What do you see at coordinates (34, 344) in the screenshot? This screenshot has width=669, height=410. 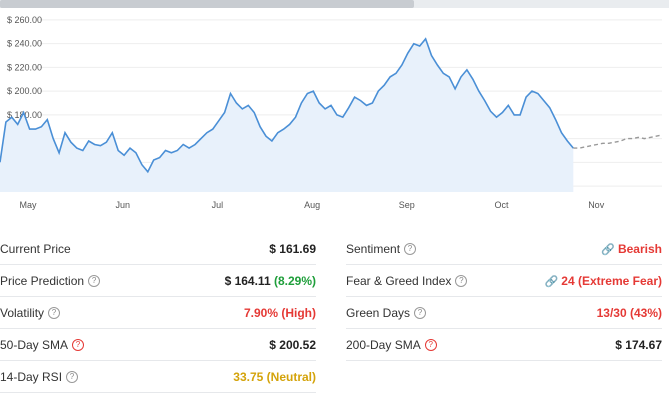 I see `stat-label: 50-Day SMA` at bounding box center [34, 344].